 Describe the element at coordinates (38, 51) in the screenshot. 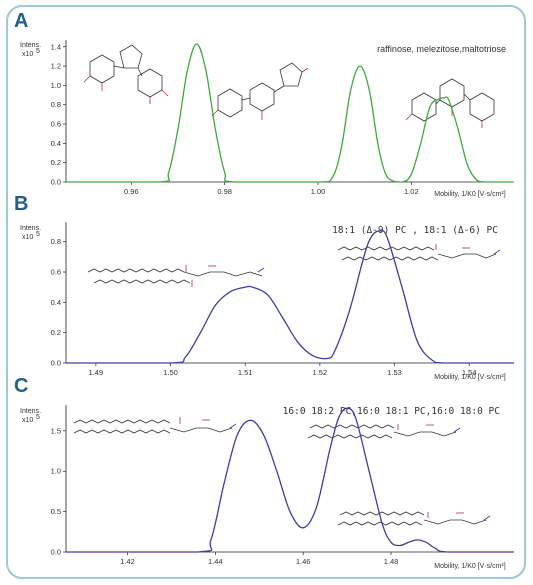

I see `panel-a-ylabel-exp: 5` at that location.